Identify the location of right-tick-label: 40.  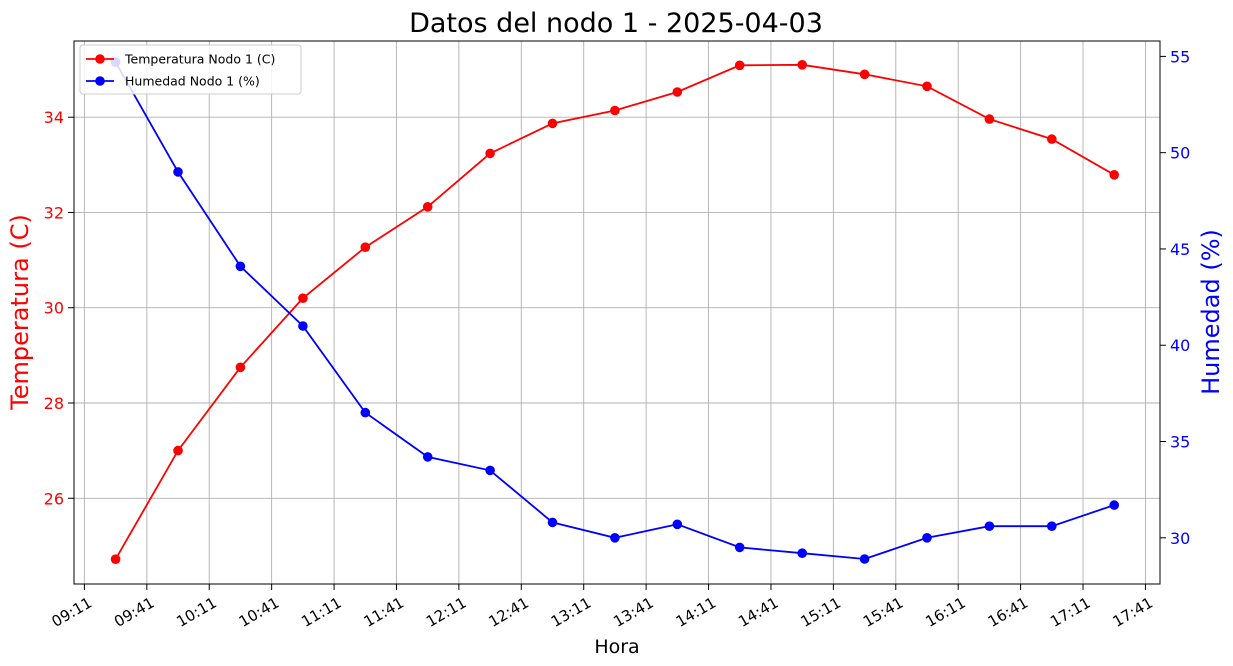
(1180, 345).